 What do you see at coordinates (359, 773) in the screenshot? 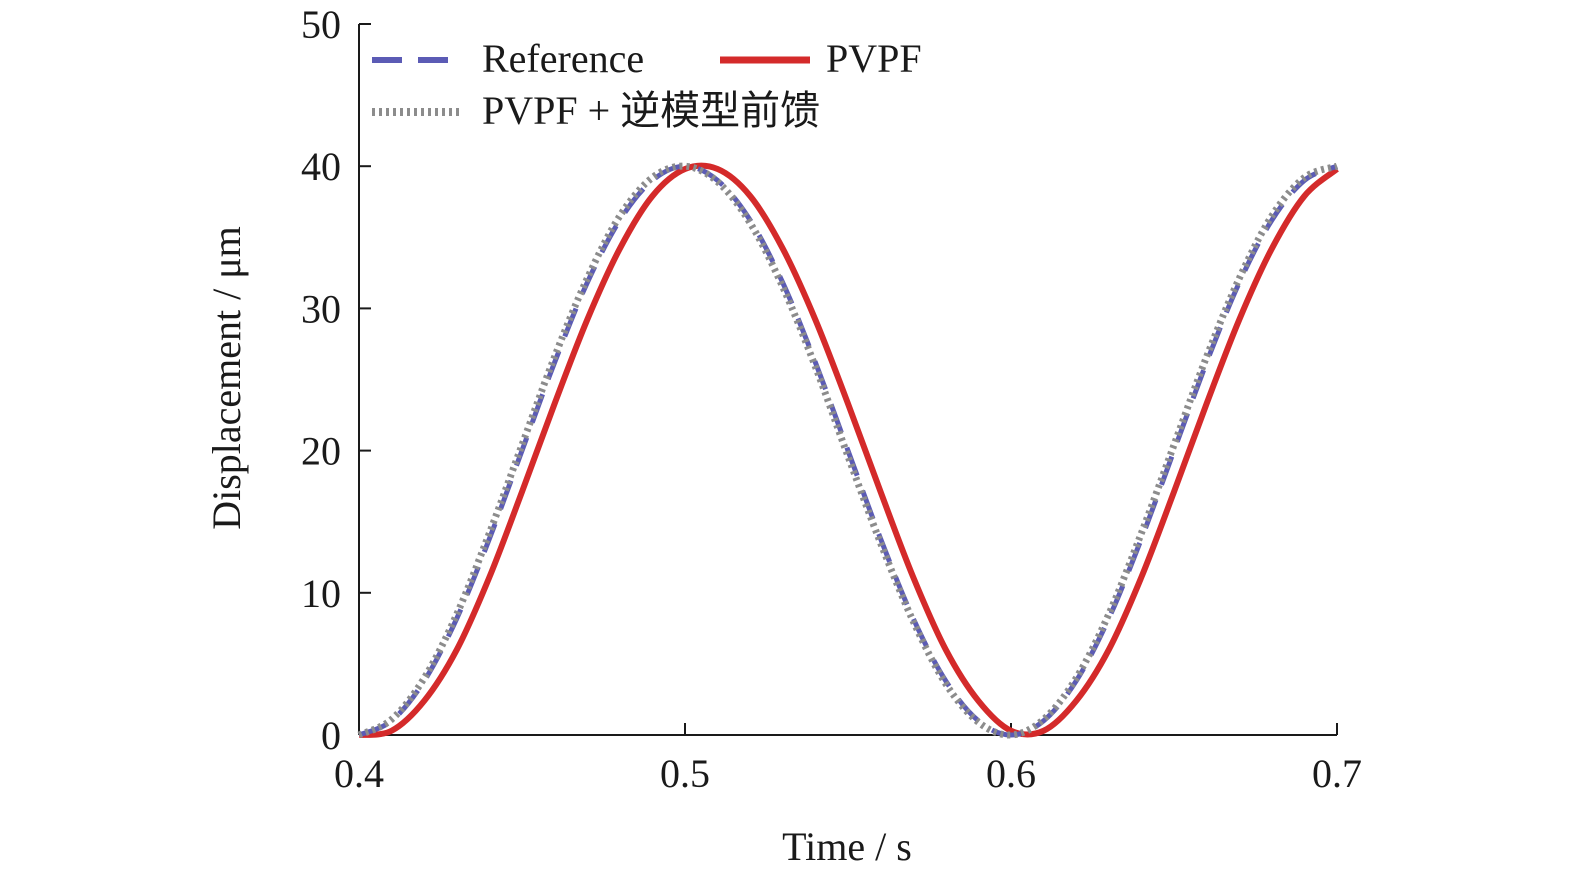
I see `x-tick-label: 0.4` at bounding box center [359, 773].